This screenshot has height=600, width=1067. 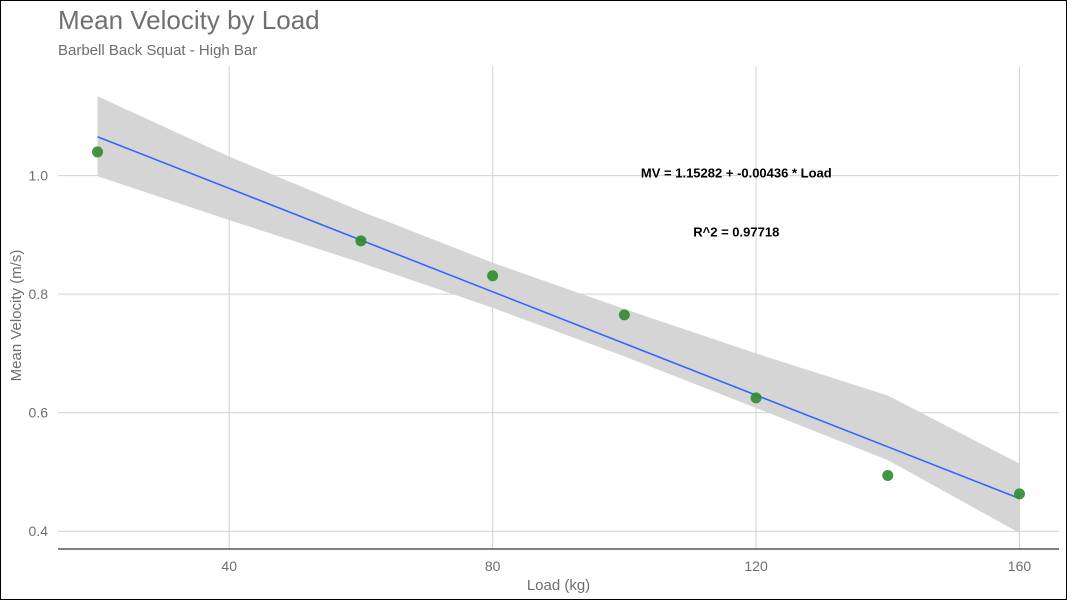 What do you see at coordinates (39, 531) in the screenshot?
I see `y-tick-label: 0.4` at bounding box center [39, 531].